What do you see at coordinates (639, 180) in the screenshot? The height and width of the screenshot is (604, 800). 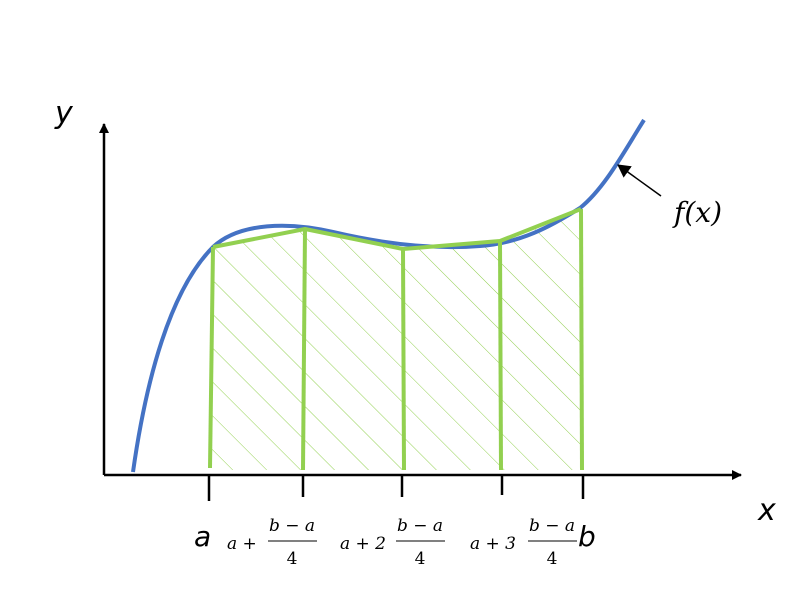 I see `curve-annotation-arrow` at bounding box center [639, 180].